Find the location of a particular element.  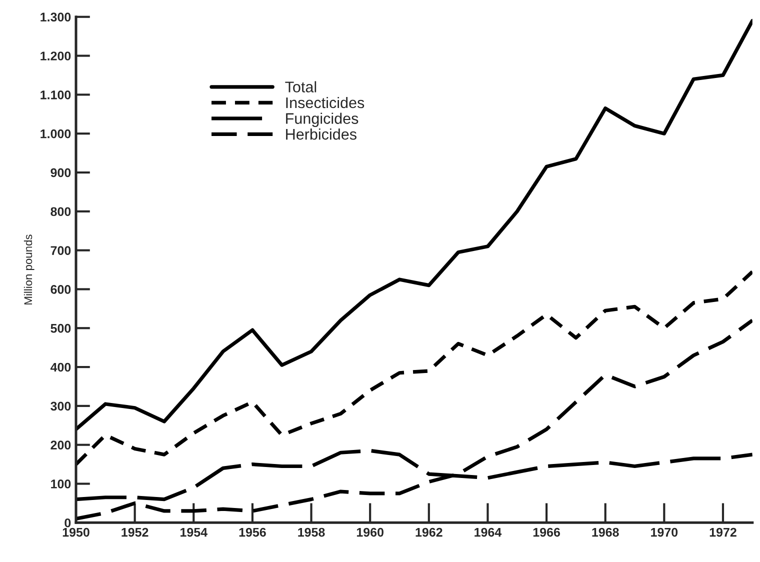

y-tick-label: 900 is located at coordinates (60, 173).